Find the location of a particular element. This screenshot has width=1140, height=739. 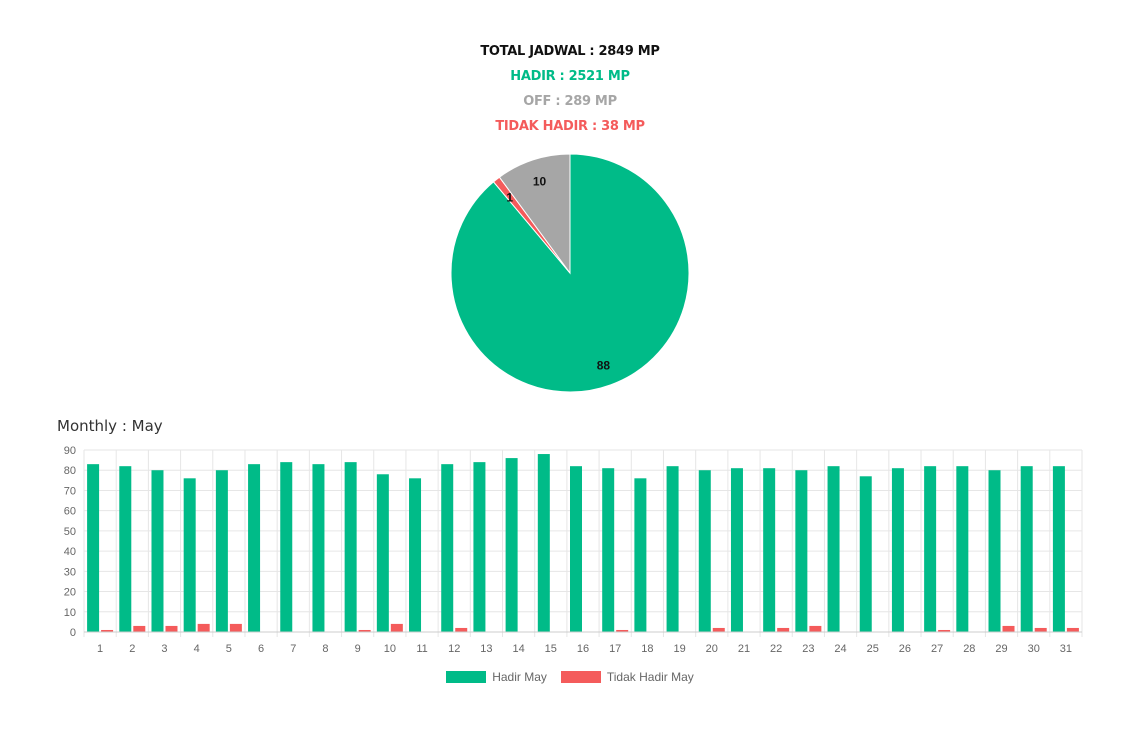

x-tick-label: 25 is located at coordinates (873, 649).